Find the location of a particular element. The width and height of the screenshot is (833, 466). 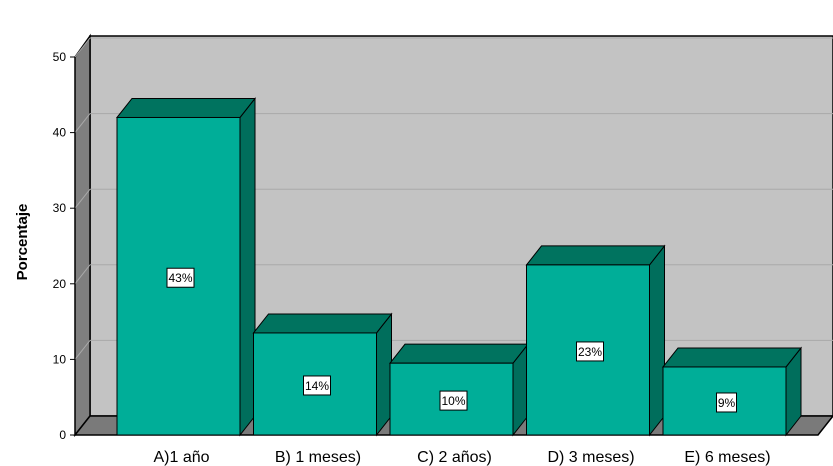

y-tick-label: 40 is located at coordinates (60, 133).